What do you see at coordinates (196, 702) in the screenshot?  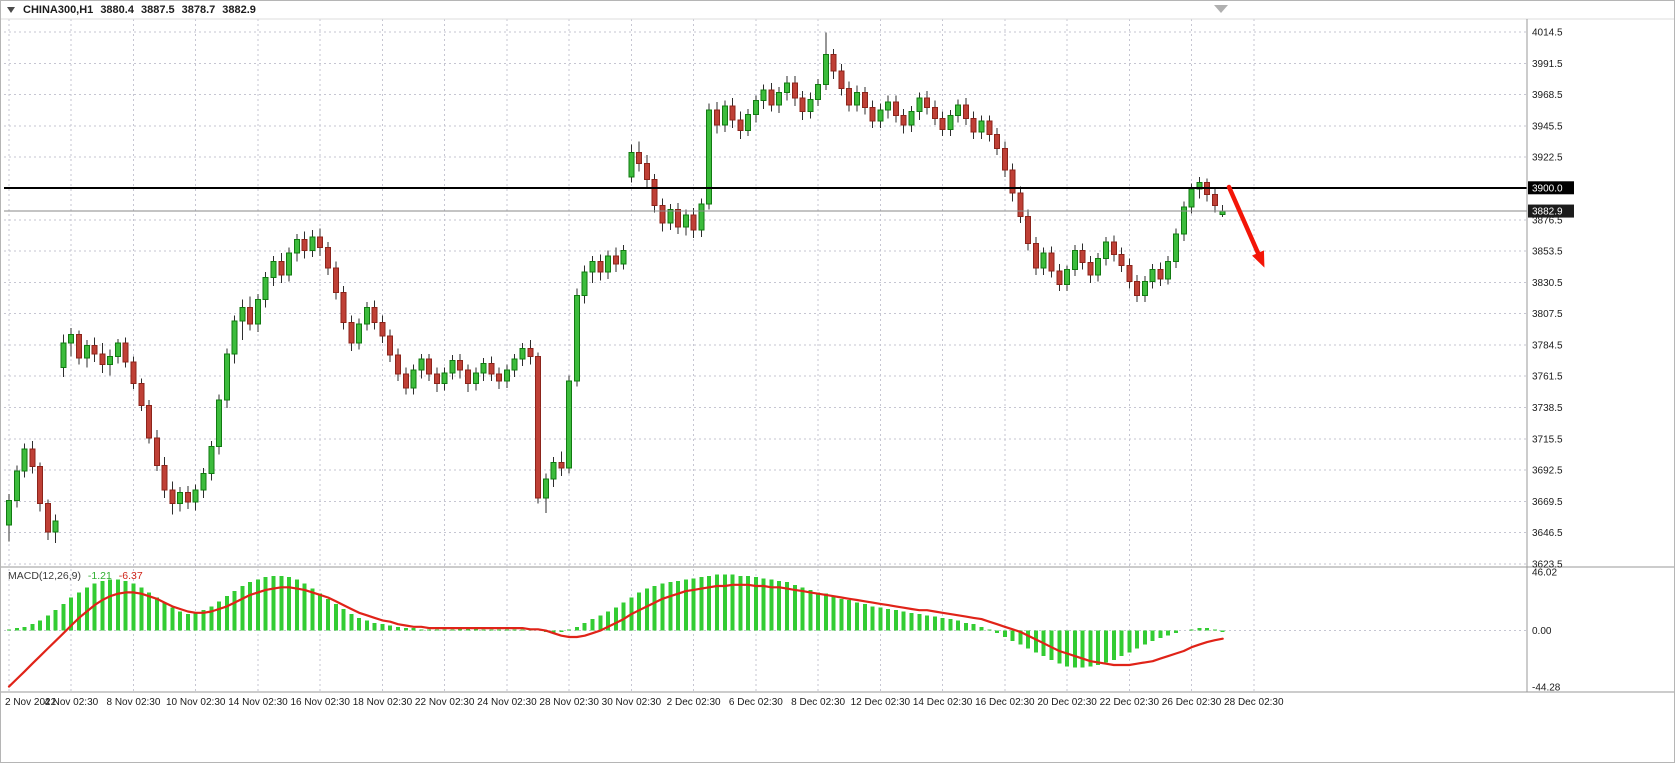 I see `x-axis-label: 10 Nov 02:30` at bounding box center [196, 702].